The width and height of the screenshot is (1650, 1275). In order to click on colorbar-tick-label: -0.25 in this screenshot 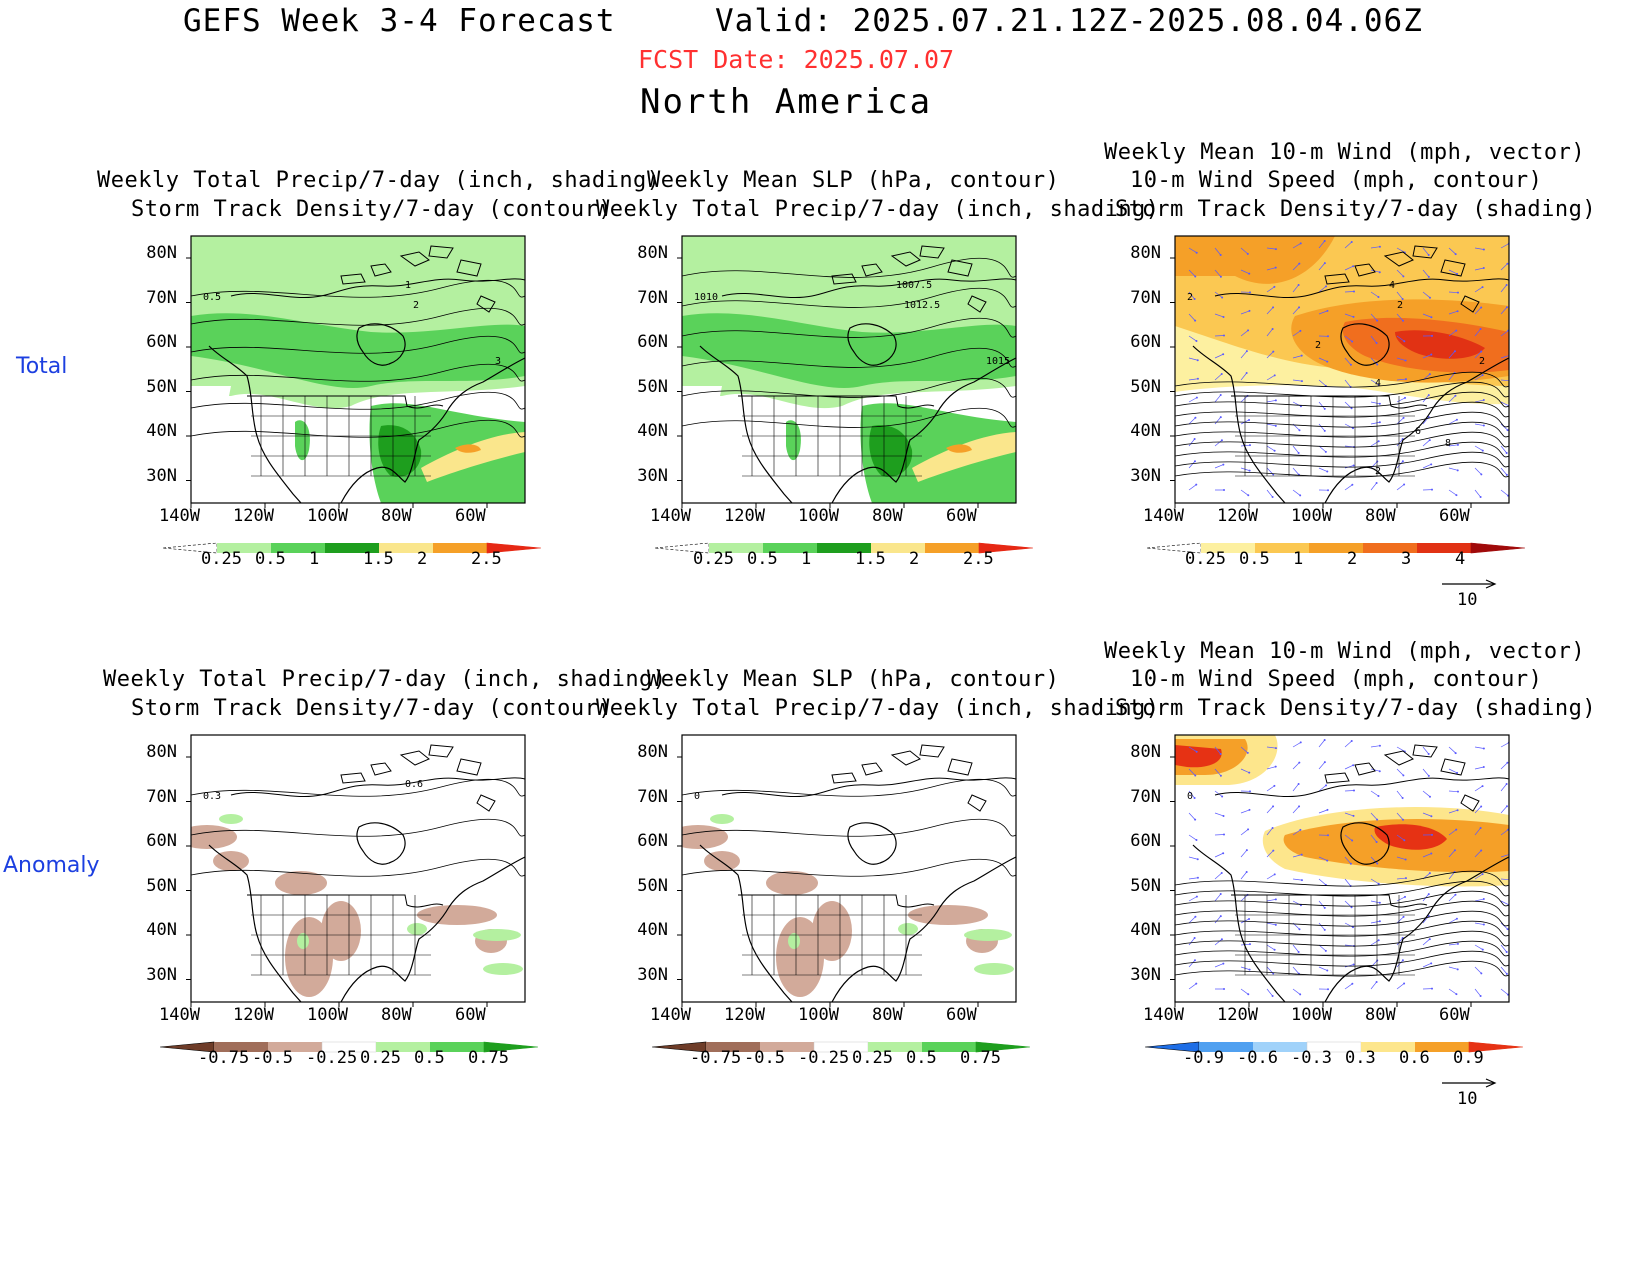, I will do `click(332, 1058)`.